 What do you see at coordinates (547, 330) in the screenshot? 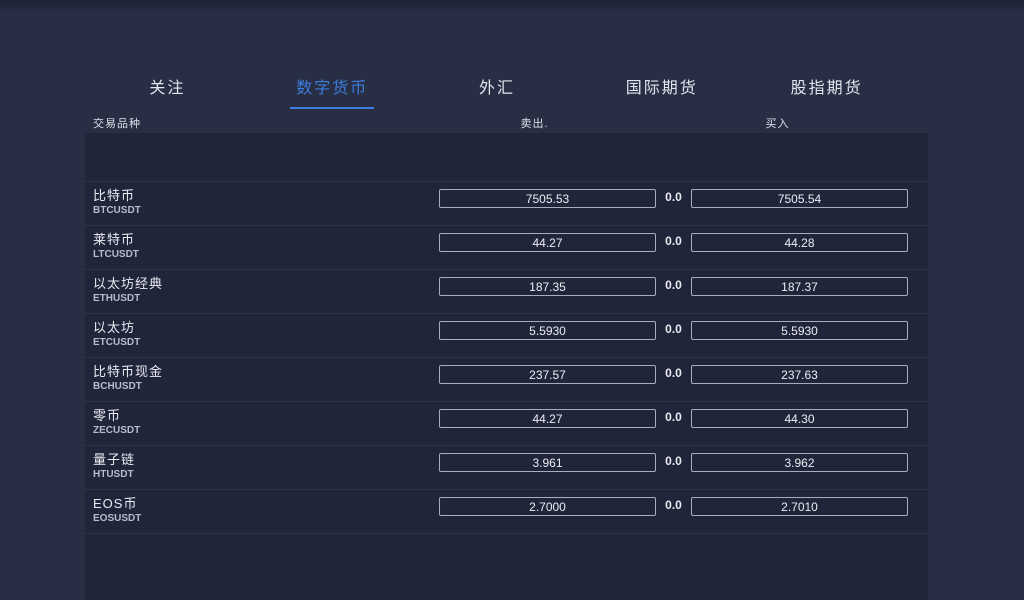
I see `sell-price-button: 5.5930` at bounding box center [547, 330].